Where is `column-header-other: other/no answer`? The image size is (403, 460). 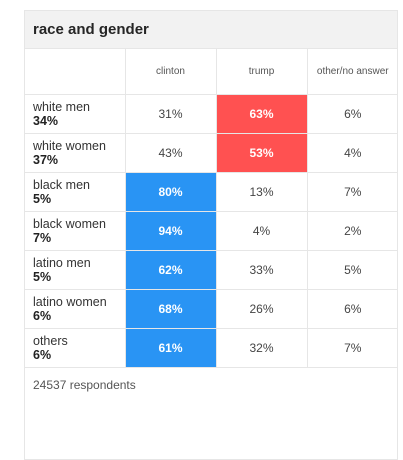
column-header-other: other/no answer is located at coordinates (352, 72).